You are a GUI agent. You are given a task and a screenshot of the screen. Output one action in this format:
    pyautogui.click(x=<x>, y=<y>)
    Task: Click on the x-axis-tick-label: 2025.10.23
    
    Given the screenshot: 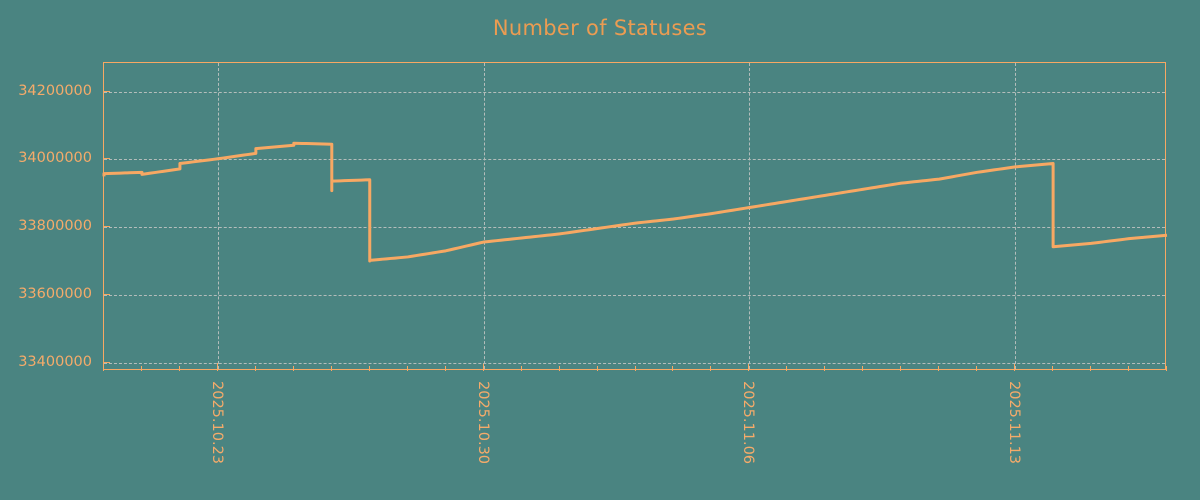 What is the action you would take?
    pyautogui.click(x=216, y=423)
    